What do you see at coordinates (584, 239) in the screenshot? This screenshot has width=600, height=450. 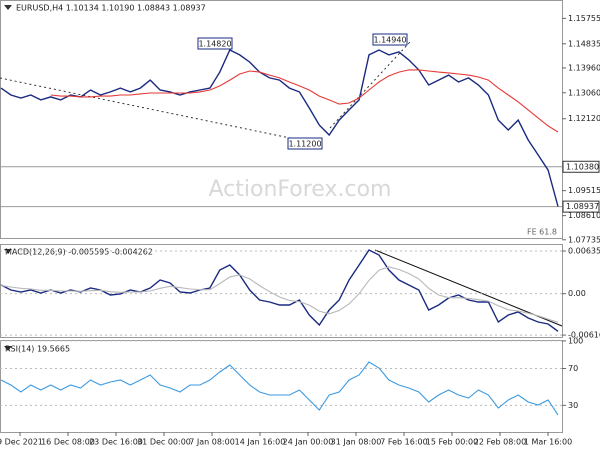 I see `y-tick-label: 1.07735` at bounding box center [584, 239].